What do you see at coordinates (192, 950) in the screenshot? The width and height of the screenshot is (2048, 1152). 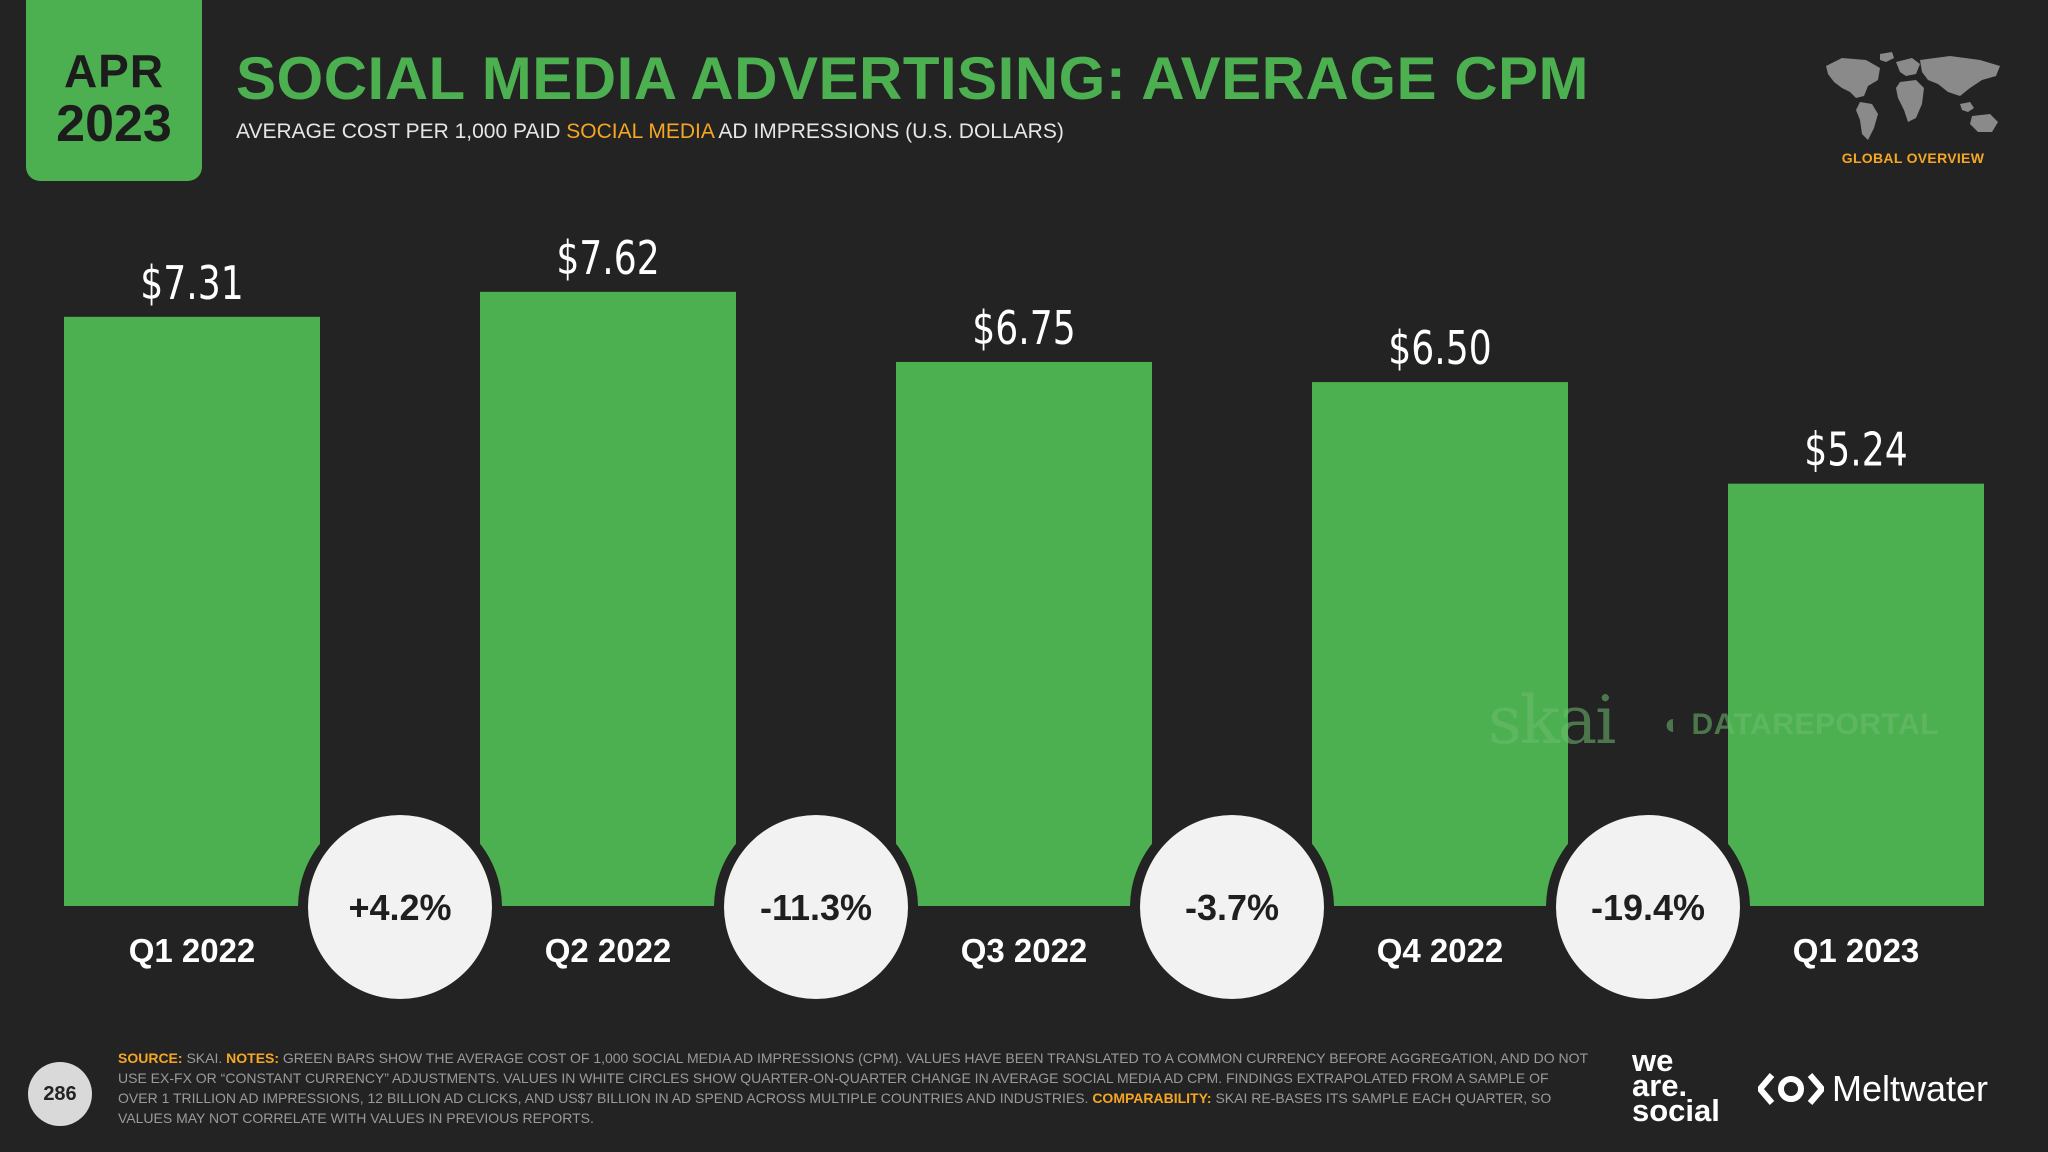 I see `x-tick-label: Q1 2022` at bounding box center [192, 950].